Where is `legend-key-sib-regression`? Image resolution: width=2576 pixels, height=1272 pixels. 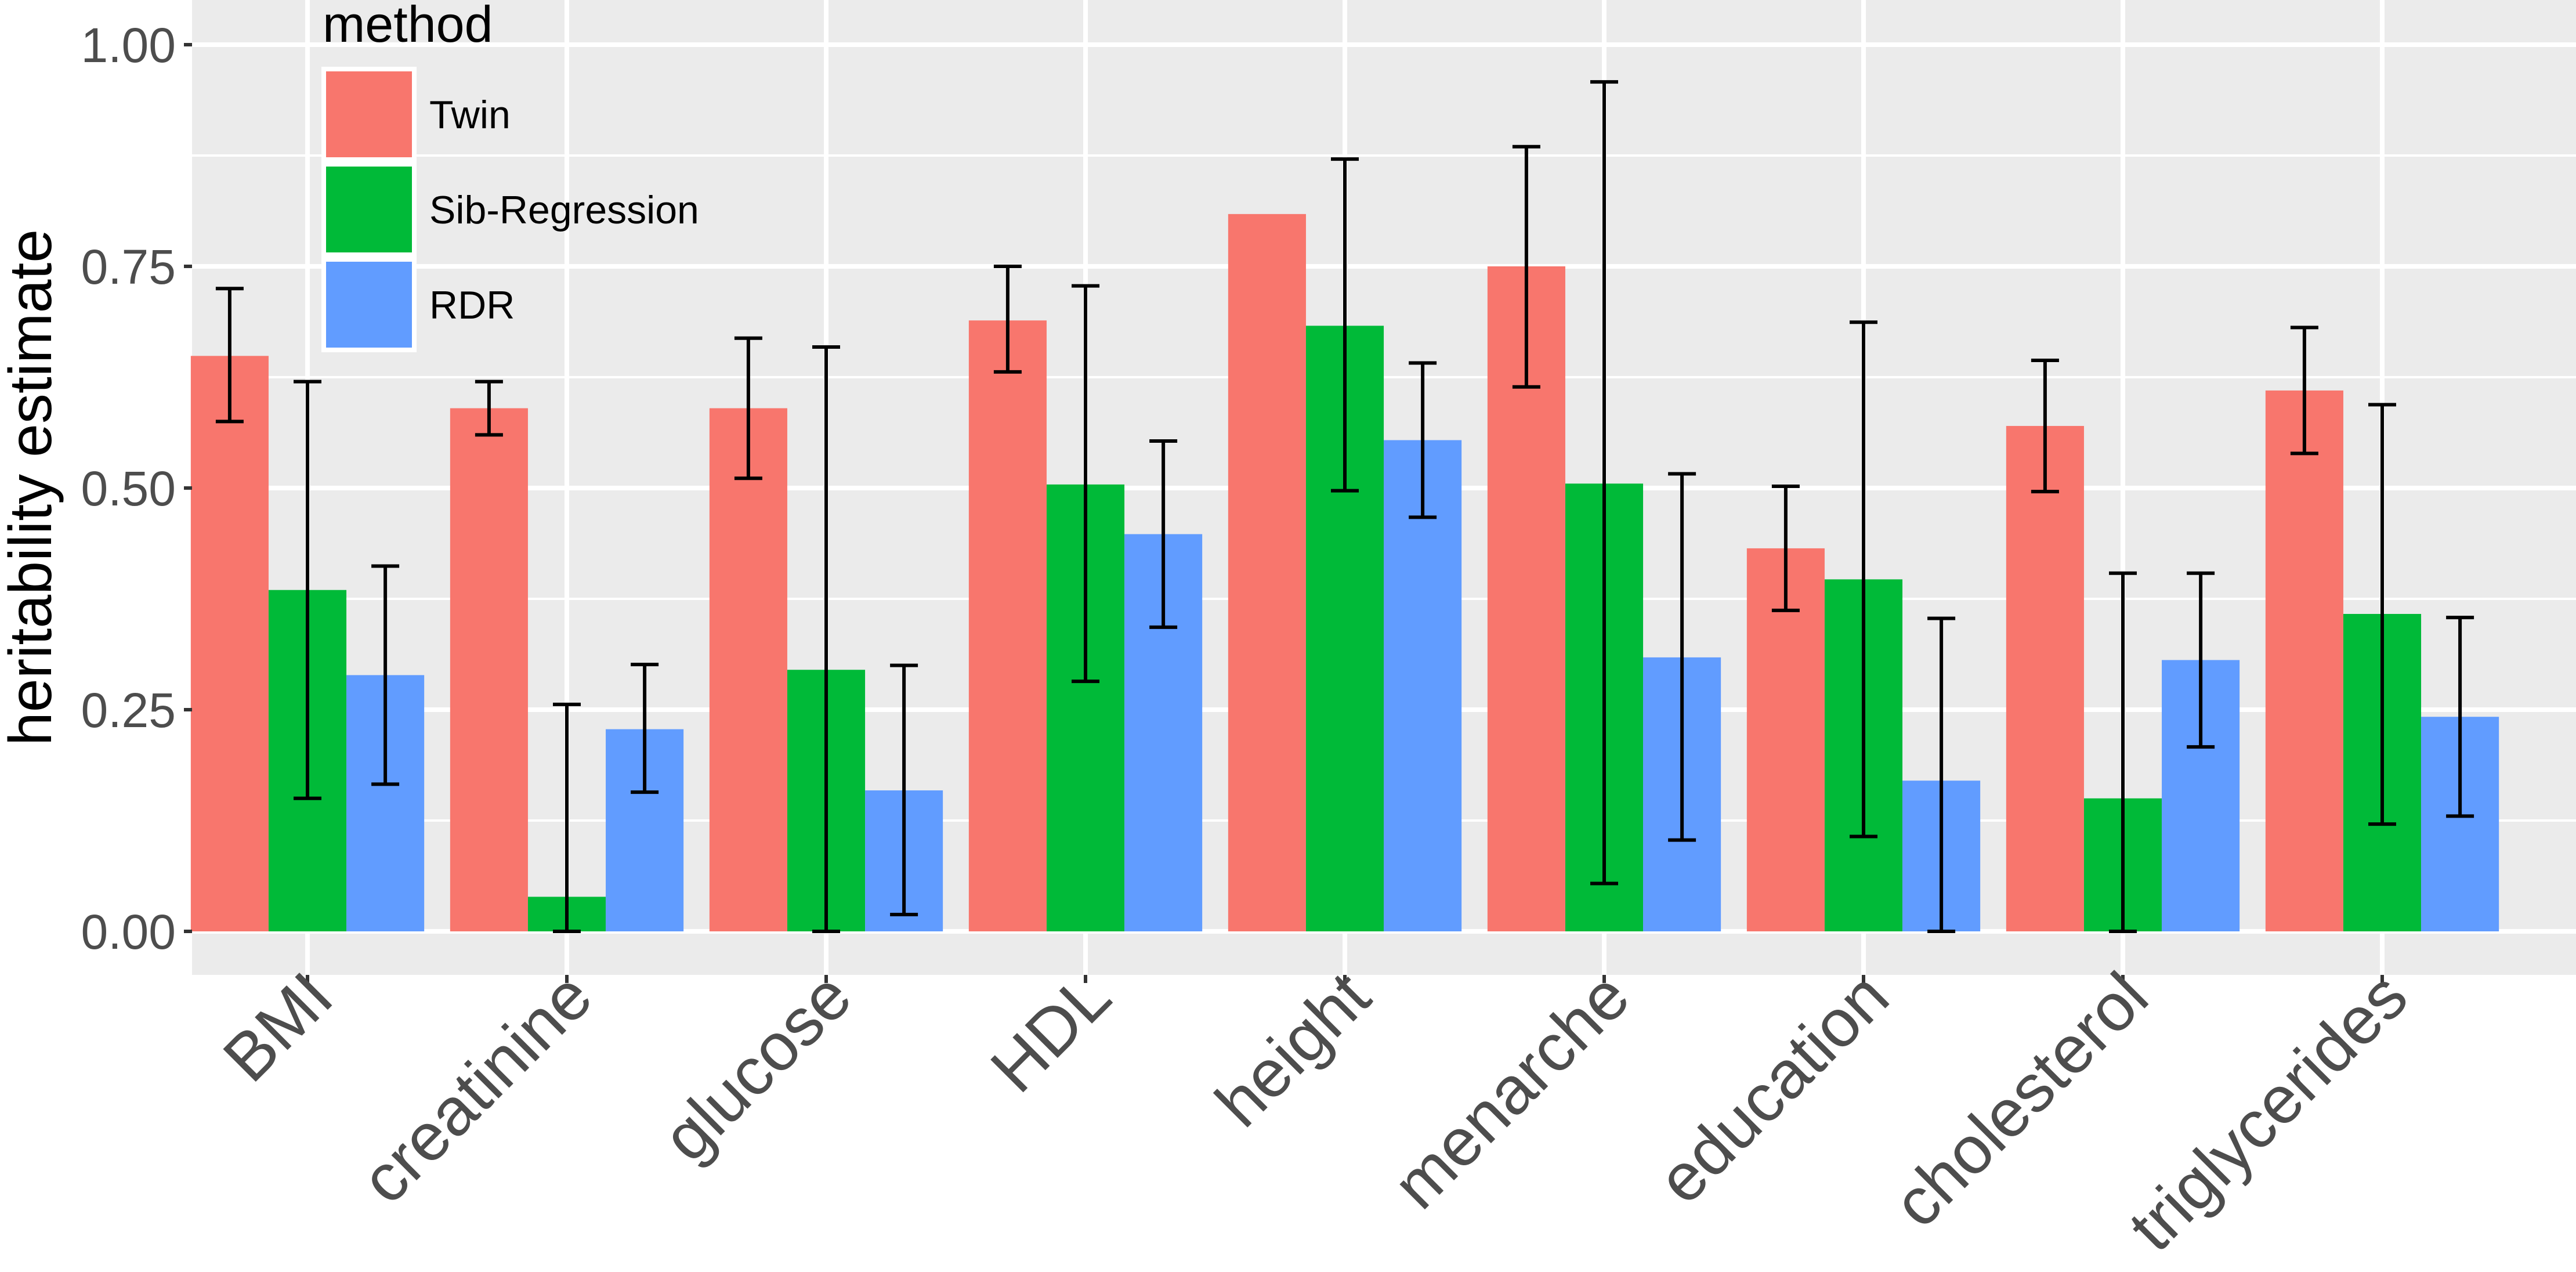
legend-key-sib-regression is located at coordinates (369, 210).